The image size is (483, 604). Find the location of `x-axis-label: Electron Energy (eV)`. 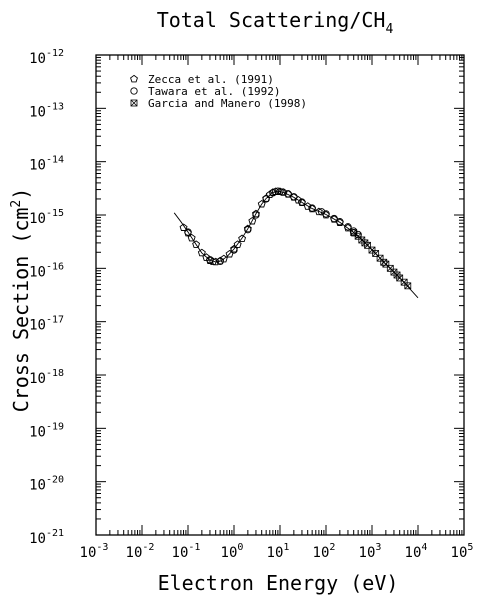

x-axis-label: Electron Energy (eV) is located at coordinates (278, 583).